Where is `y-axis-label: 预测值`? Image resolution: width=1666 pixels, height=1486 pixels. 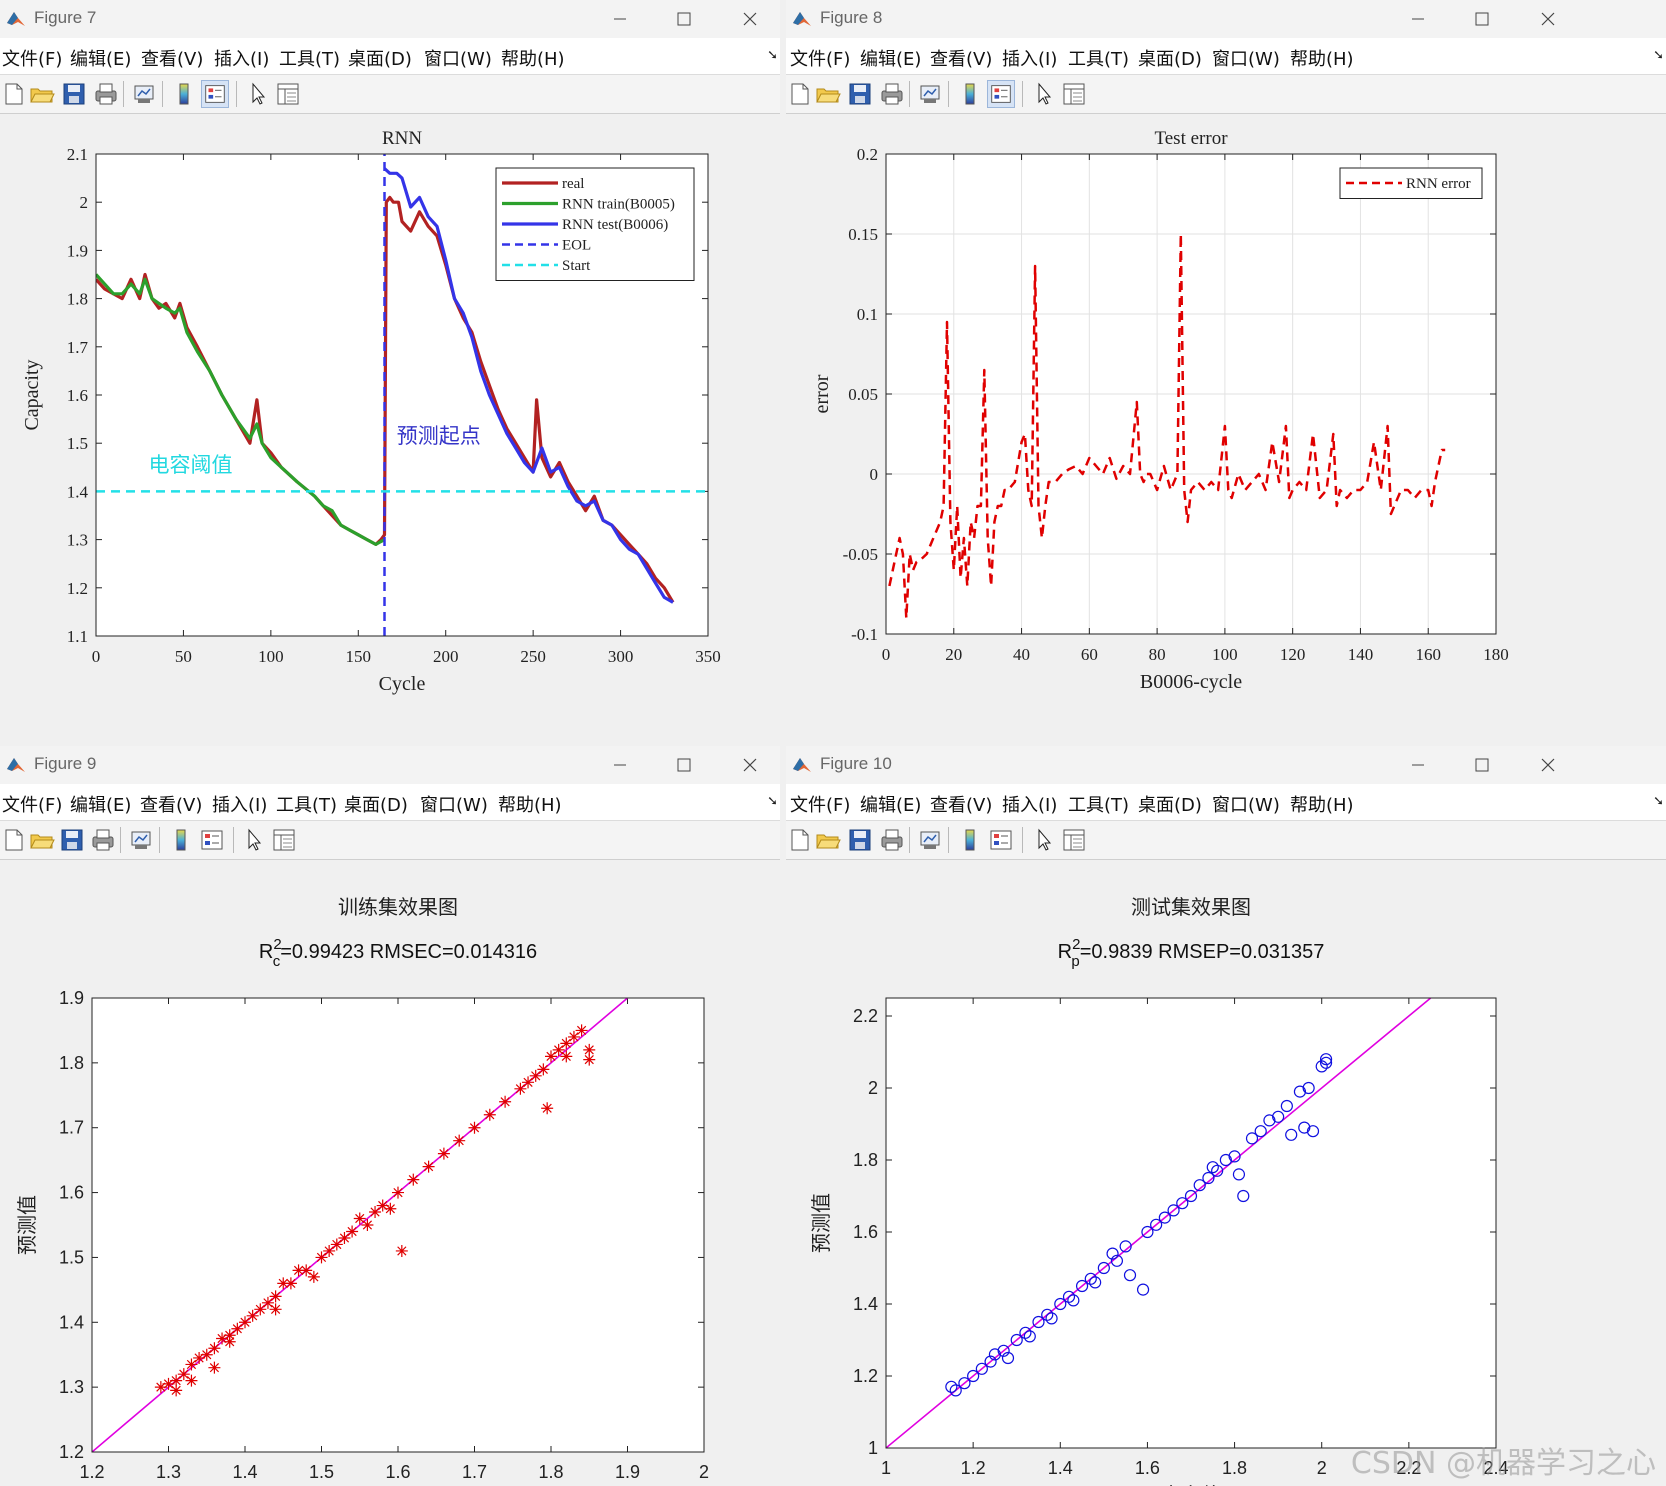
y-axis-label: 预测值 is located at coordinates (27, 1225).